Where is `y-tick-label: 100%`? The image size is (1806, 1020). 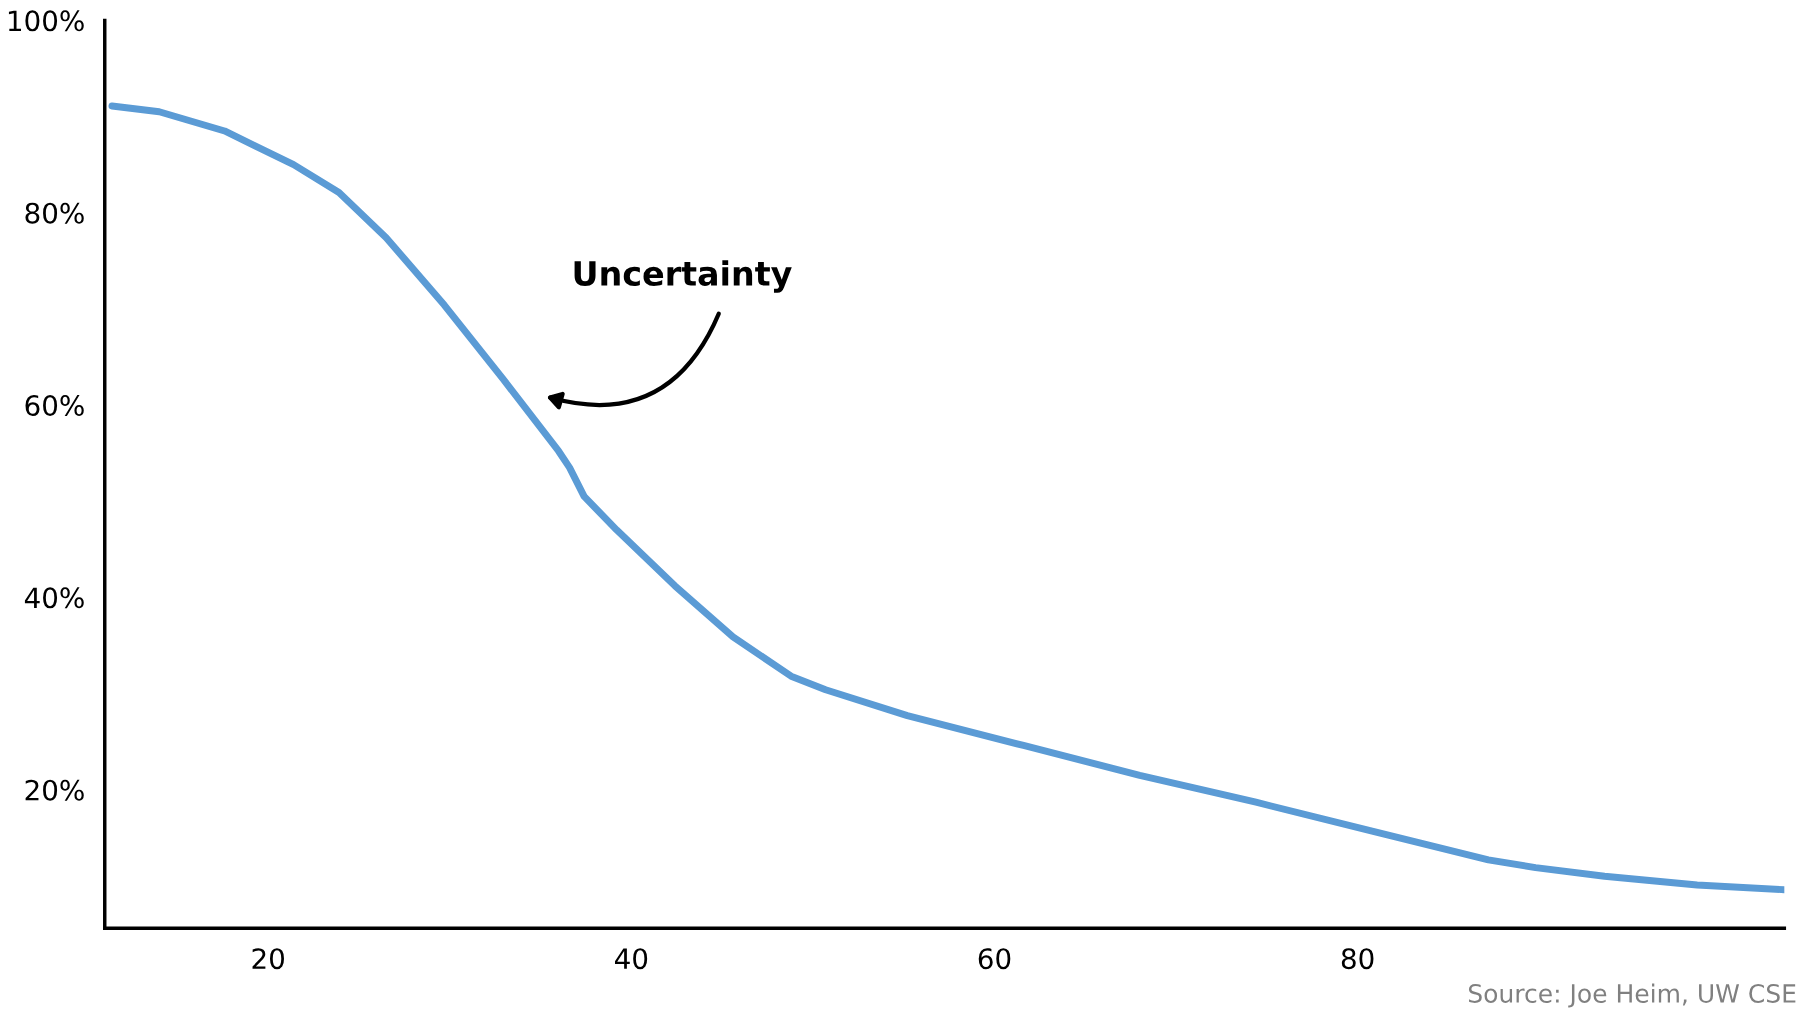
y-tick-label: 100% is located at coordinates (46, 21).